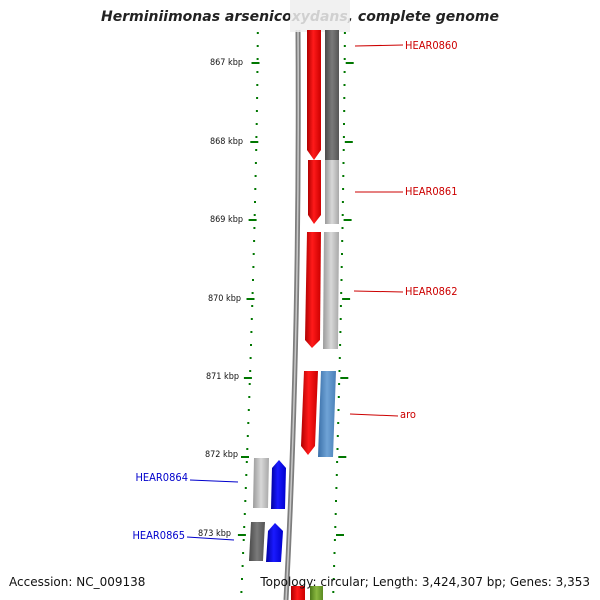  I want to click on gene-label-aro: aro, so click(408, 414).